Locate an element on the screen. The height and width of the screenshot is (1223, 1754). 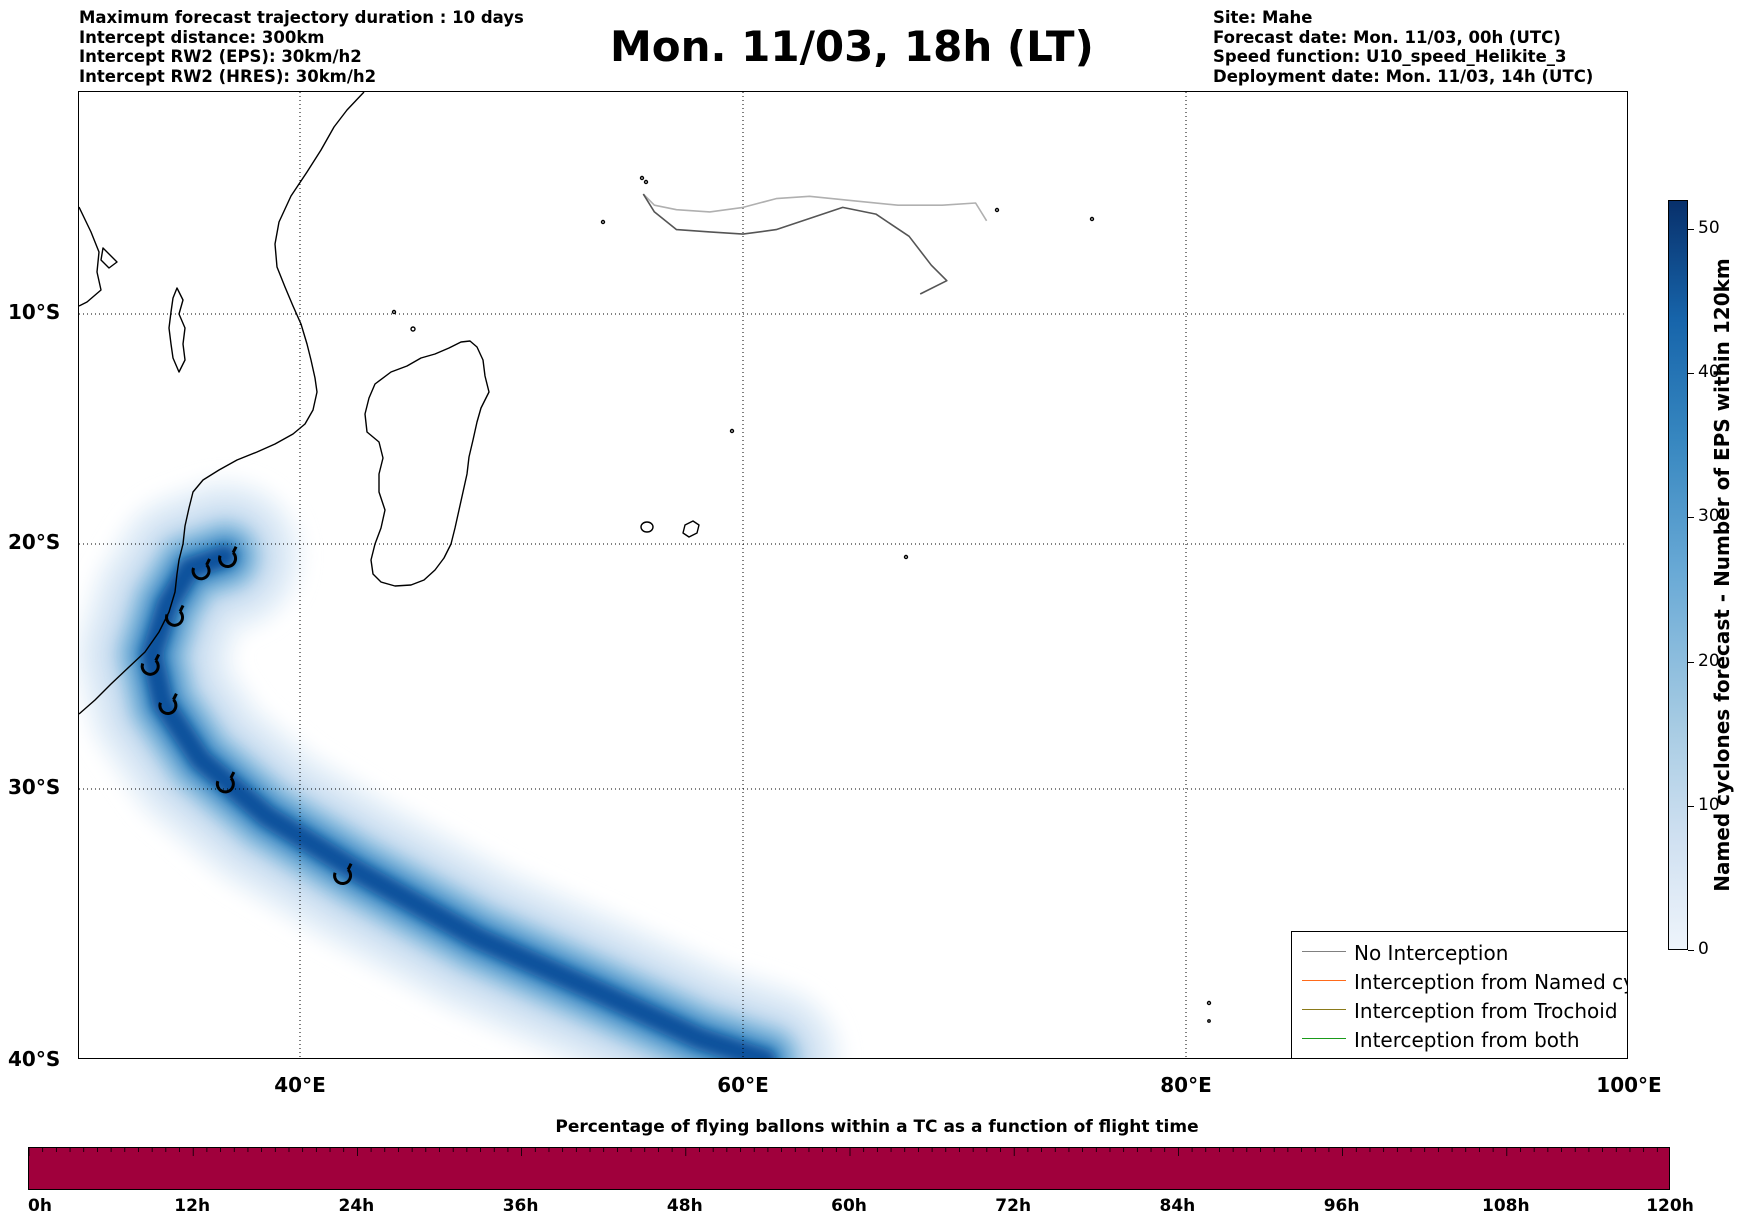
legend-item: Interception from Trochoid is located at coordinates (1459, 1010).